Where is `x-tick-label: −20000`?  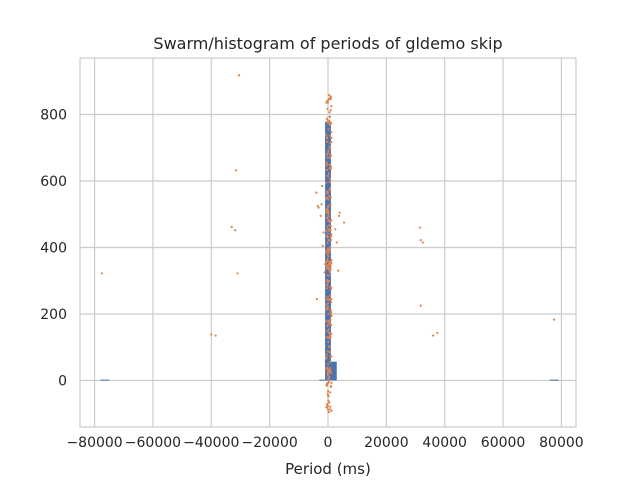 x-tick-label: −20000 is located at coordinates (270, 443).